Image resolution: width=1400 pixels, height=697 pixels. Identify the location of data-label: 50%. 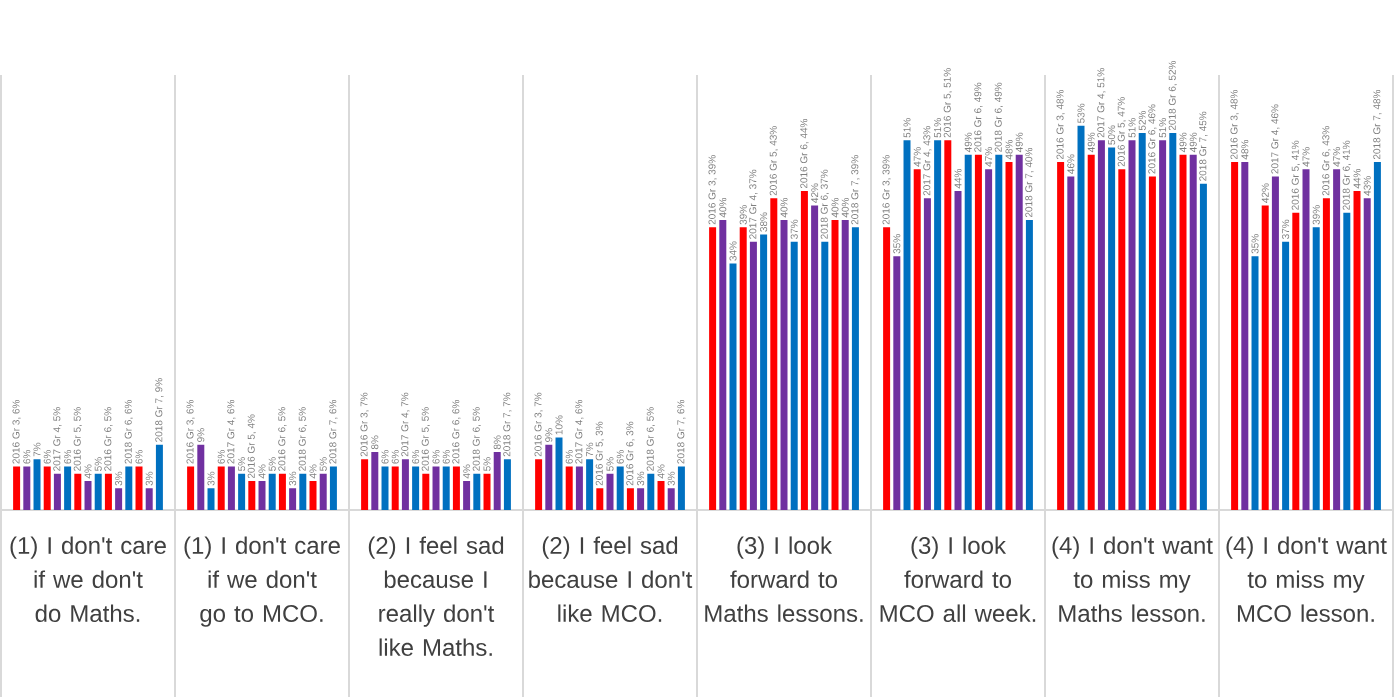
(1112, 135).